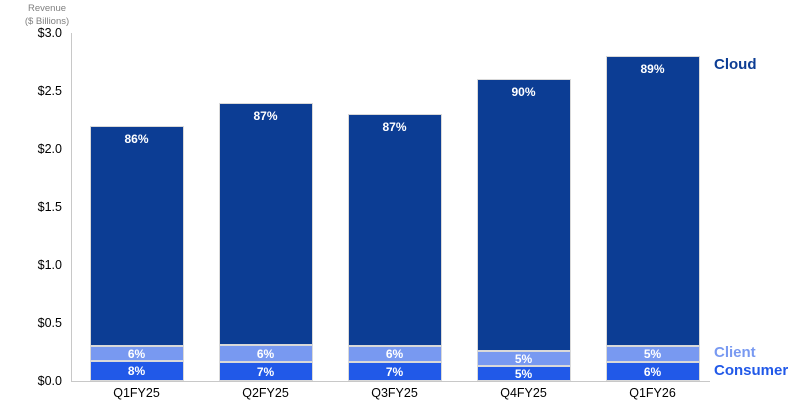  Describe the element at coordinates (49, 33) in the screenshot. I see `y-tick-label: $3.0` at that location.